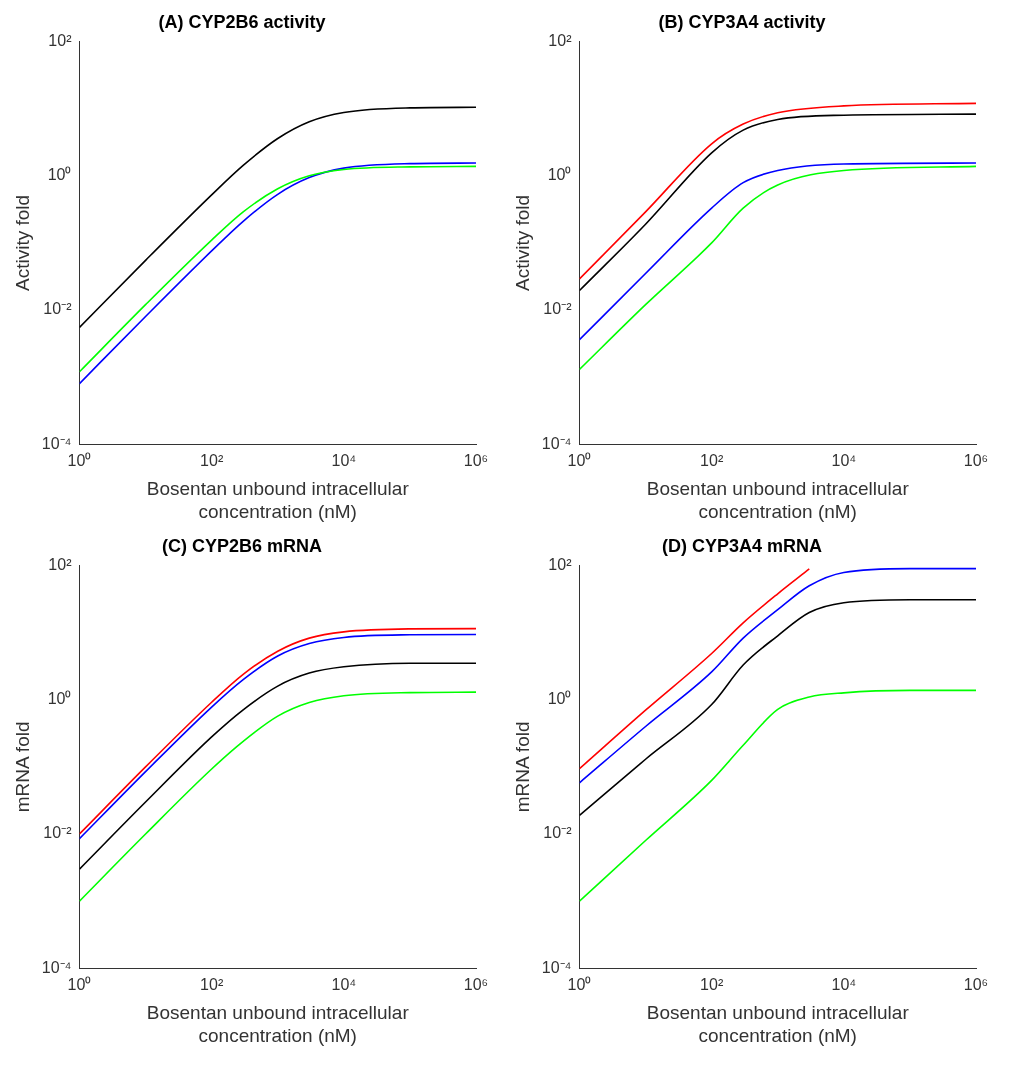 The width and height of the screenshot is (1009, 1065). I want to click on chart-title: (D) CYP3A4 mRNA, so click(742, 545).